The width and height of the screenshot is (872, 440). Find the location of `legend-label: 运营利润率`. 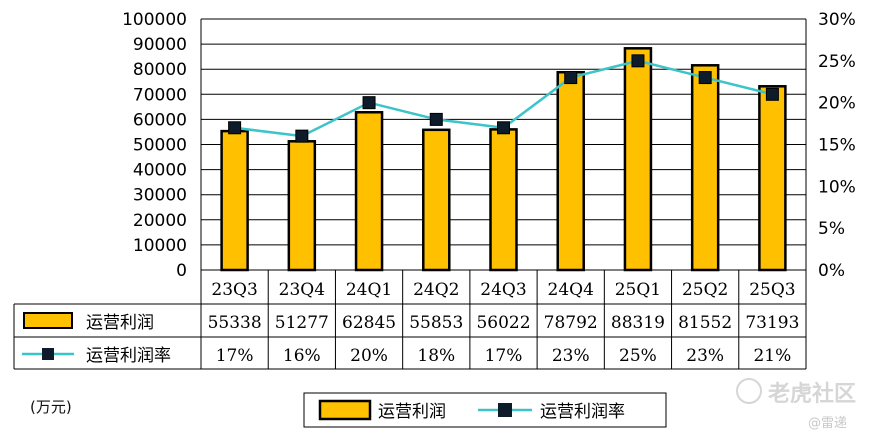

legend-label: 运营利润率 is located at coordinates (582, 412).